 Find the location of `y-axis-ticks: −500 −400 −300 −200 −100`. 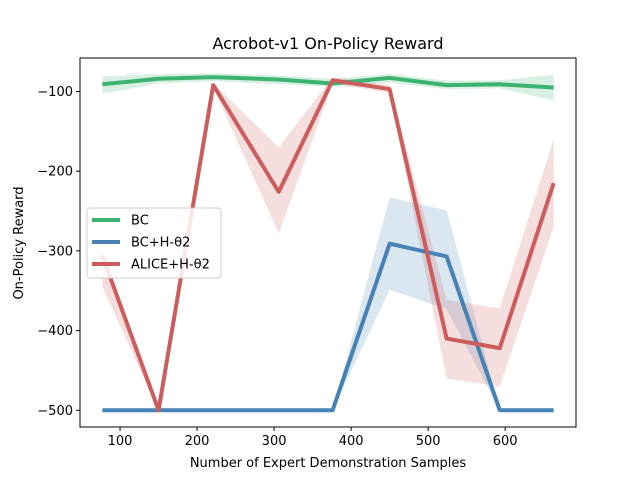

y-axis-ticks: −500 −400 −300 −200 −100 is located at coordinates (58, 252).